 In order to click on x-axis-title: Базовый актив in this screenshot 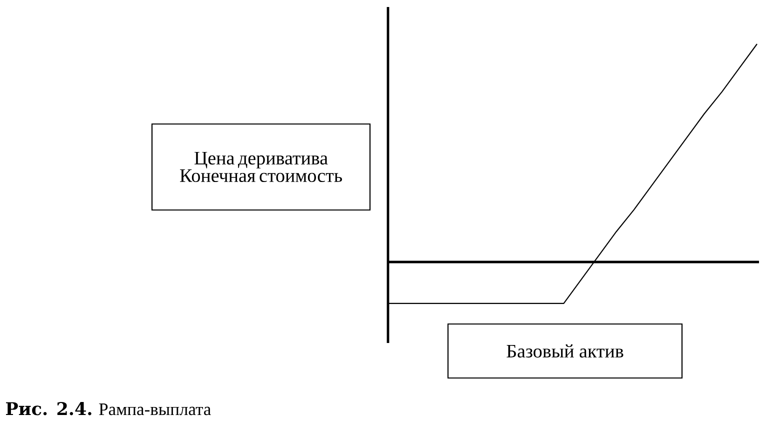, I will do `click(565, 351)`.